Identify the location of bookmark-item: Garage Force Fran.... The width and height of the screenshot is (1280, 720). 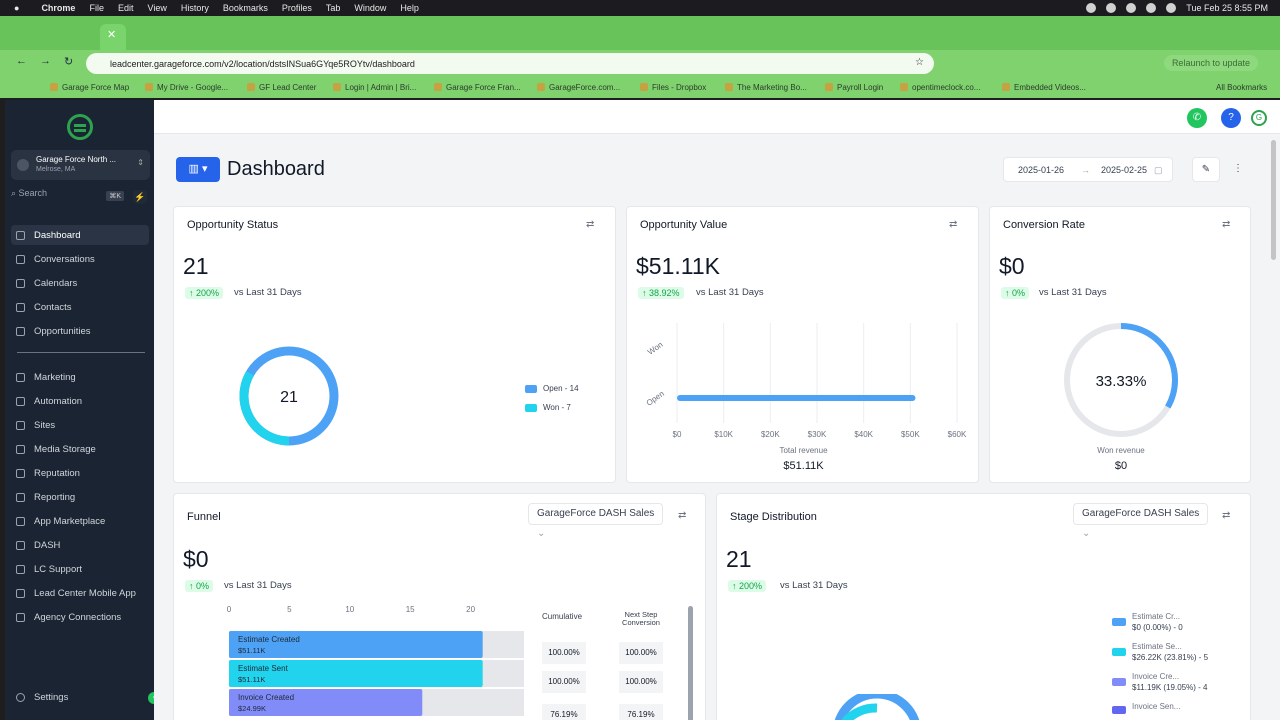
(477, 87).